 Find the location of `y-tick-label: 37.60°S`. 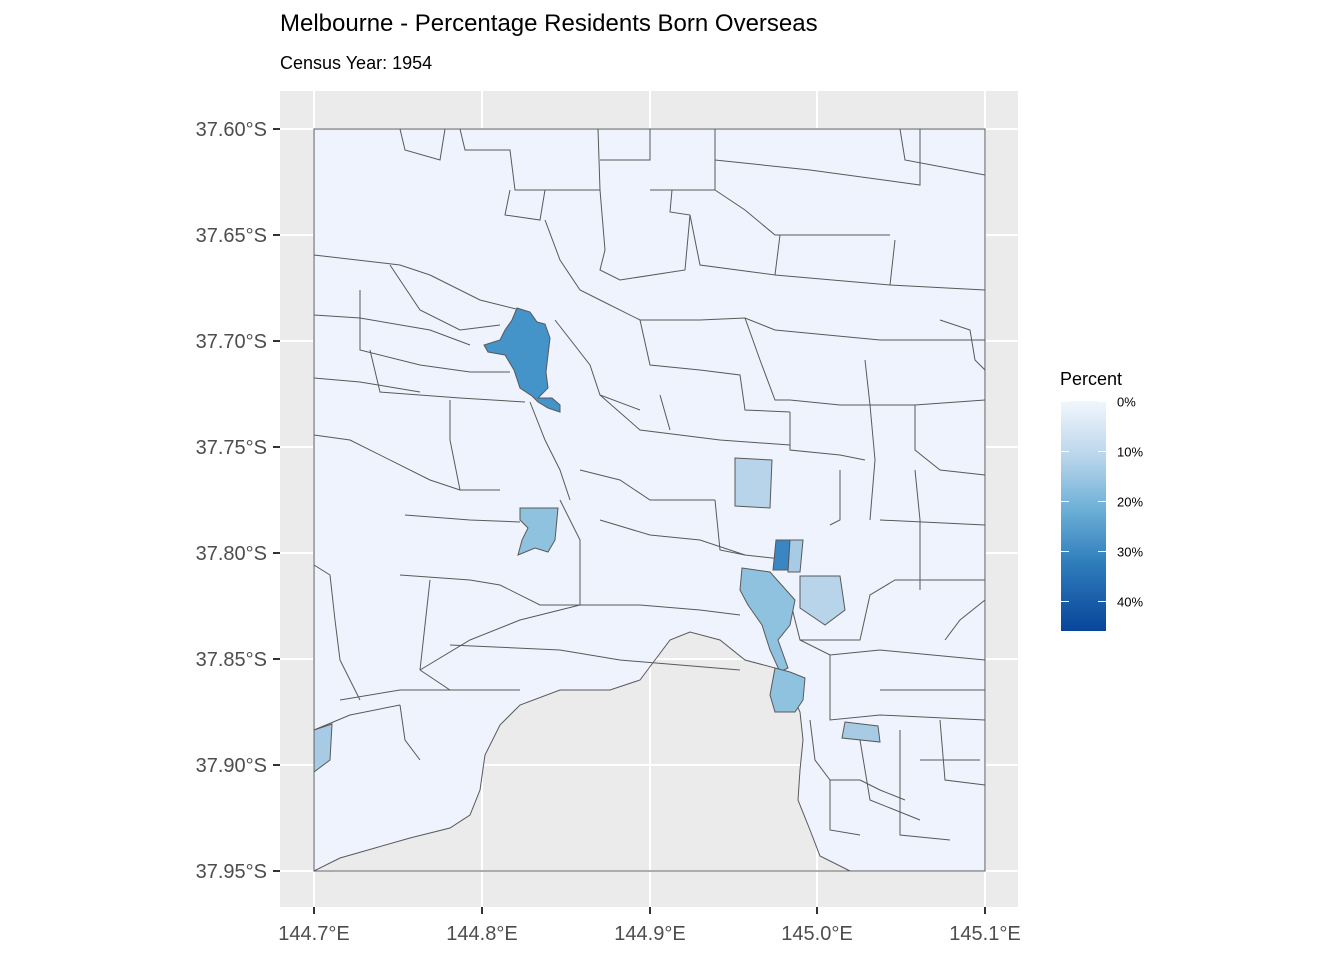

y-tick-label: 37.60°S is located at coordinates (231, 130).